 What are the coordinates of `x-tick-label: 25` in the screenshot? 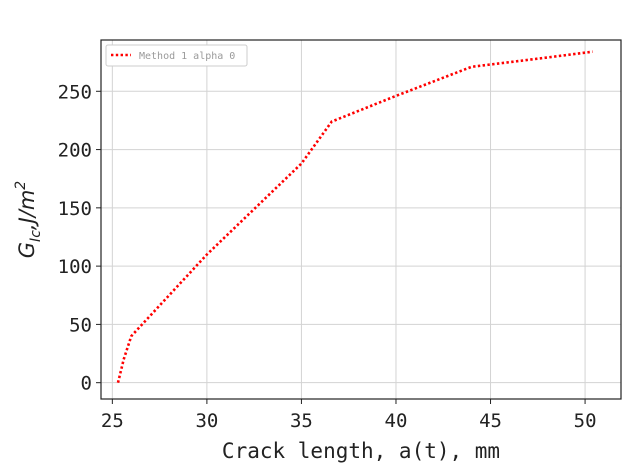 It's located at (112, 421).